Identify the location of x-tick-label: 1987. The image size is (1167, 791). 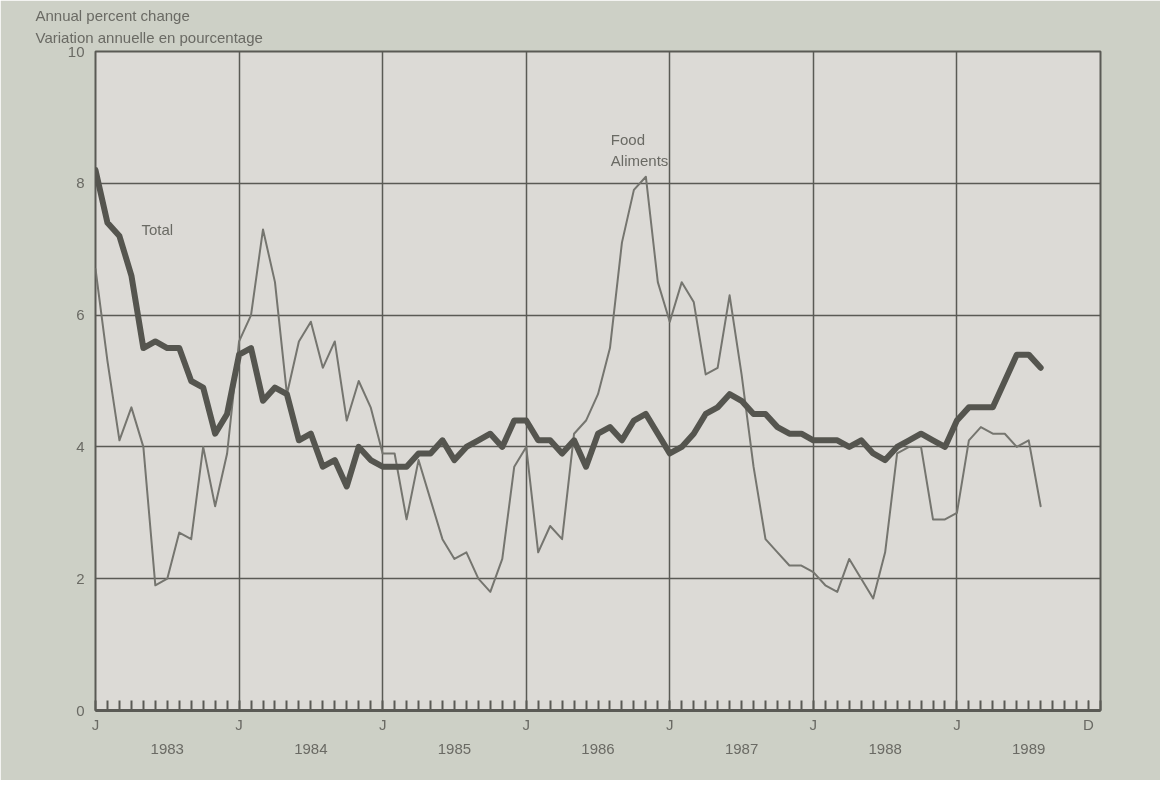
(741, 748).